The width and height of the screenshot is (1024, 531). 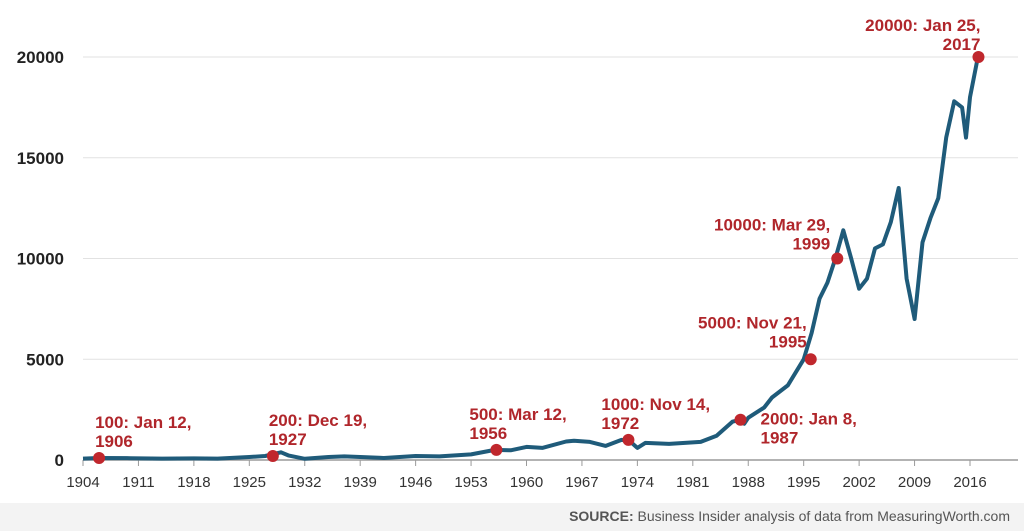 I want to click on annotation-100-line2: 1906, so click(x=114, y=441).